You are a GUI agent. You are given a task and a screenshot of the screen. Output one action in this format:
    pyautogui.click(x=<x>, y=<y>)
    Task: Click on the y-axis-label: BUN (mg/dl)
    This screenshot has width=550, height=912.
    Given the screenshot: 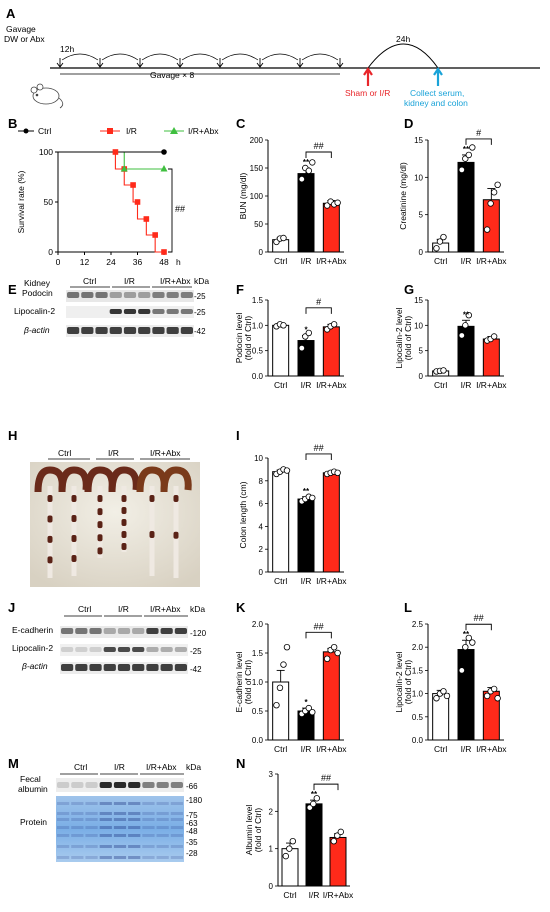 What is the action you would take?
    pyautogui.click(x=243, y=195)
    